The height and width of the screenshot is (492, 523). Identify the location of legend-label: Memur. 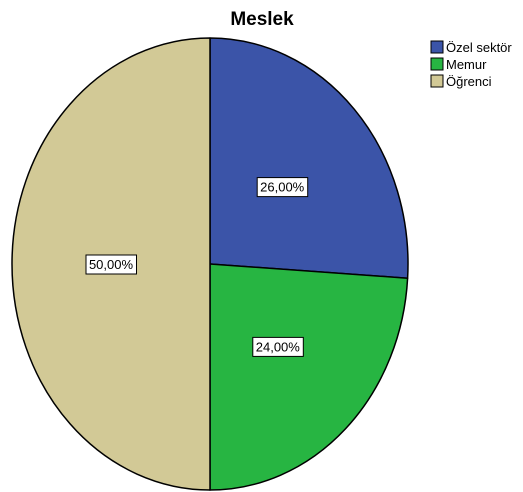
(466, 64).